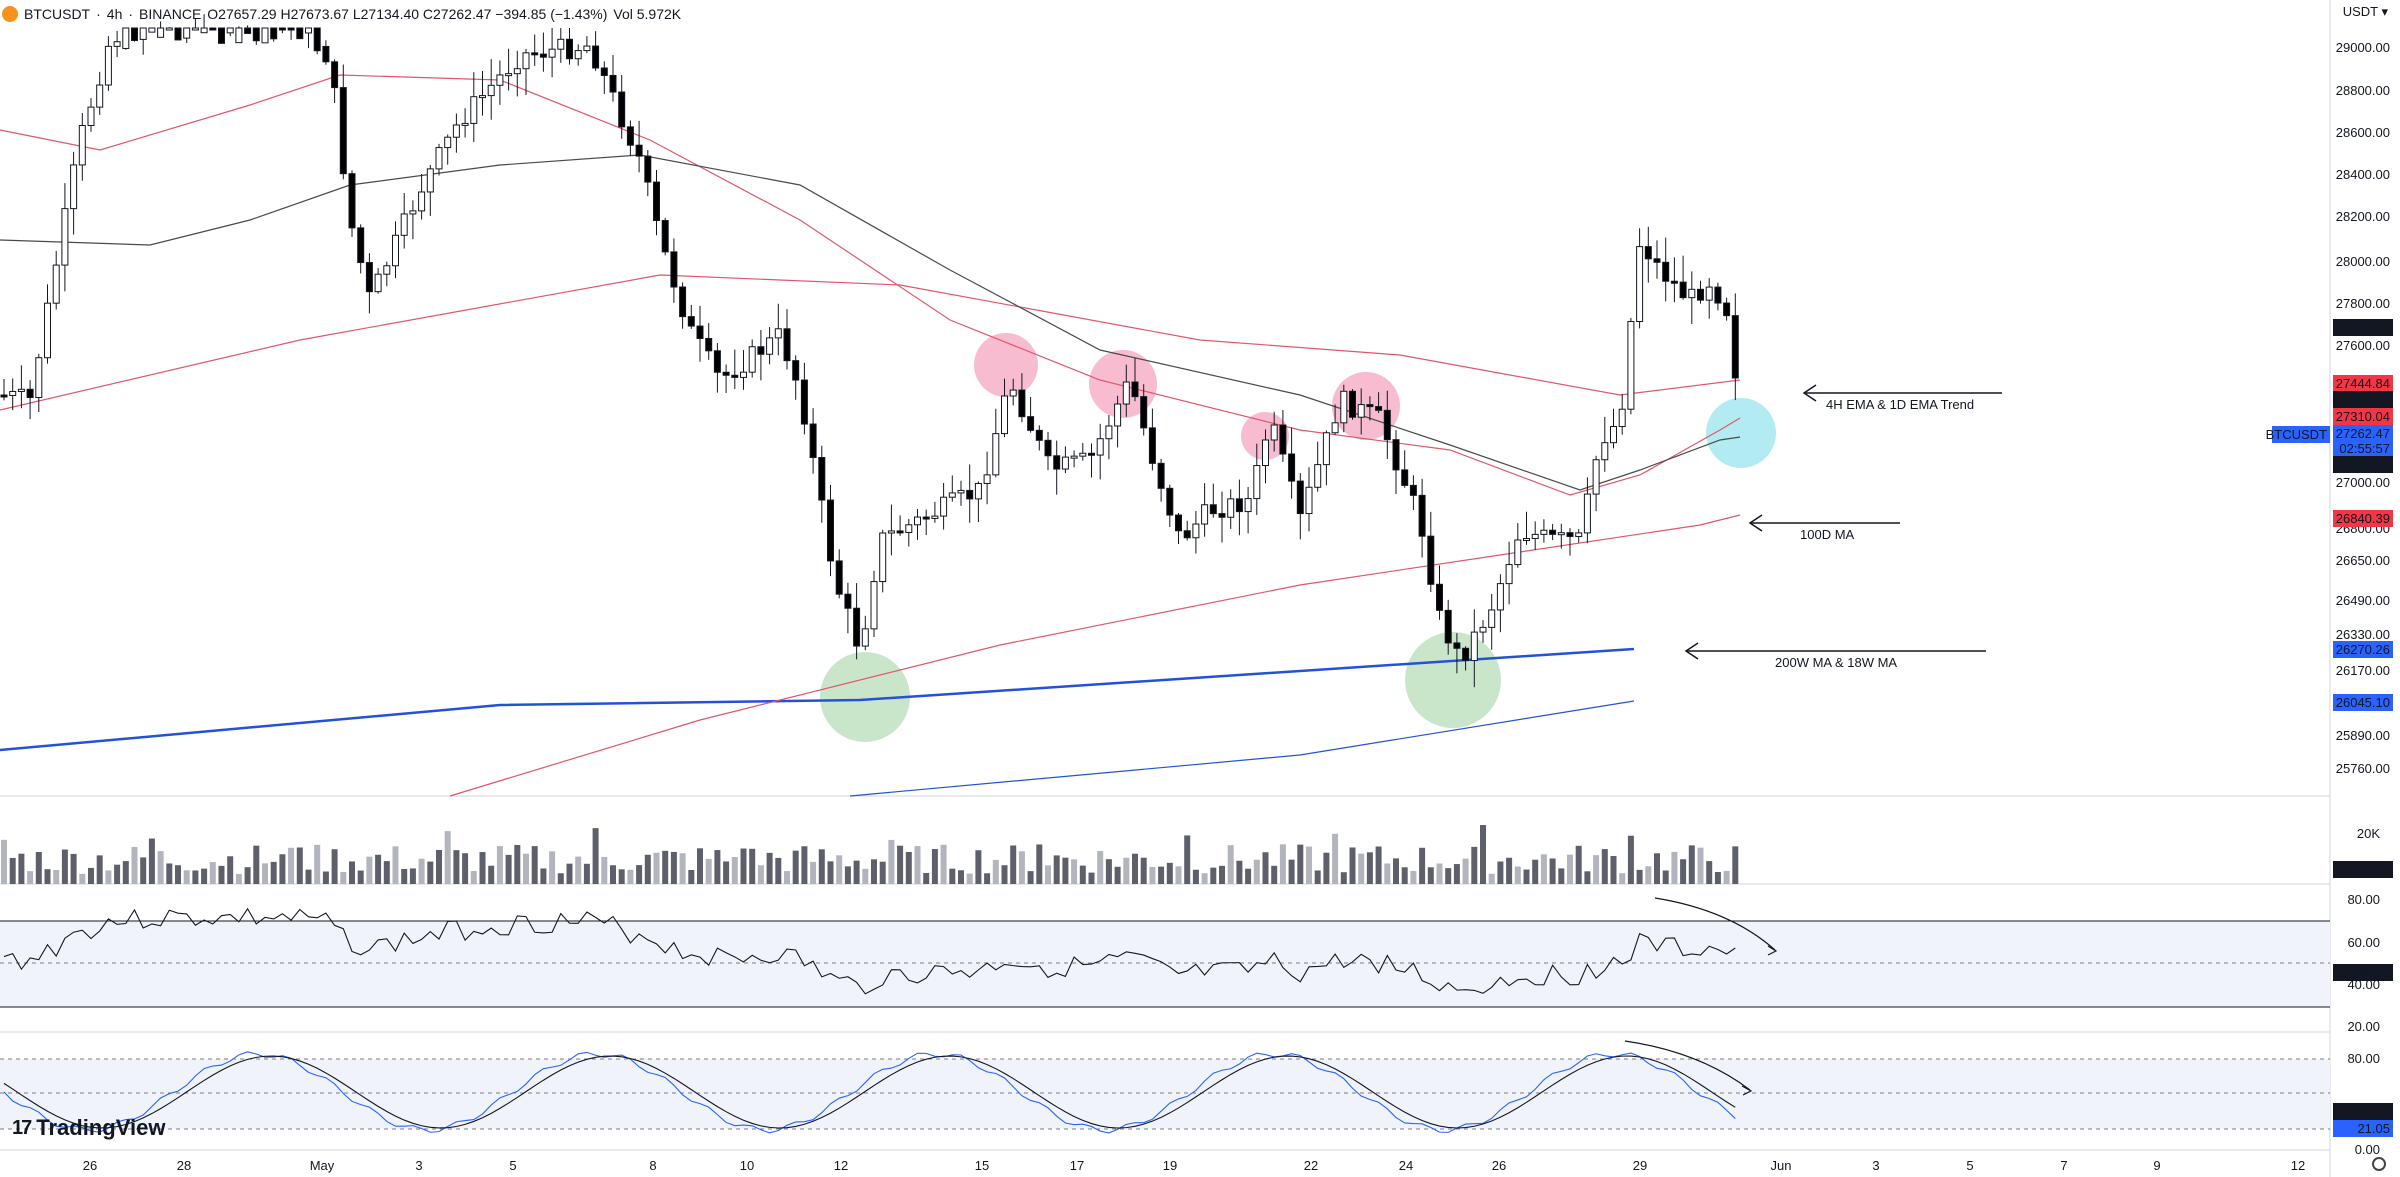 The width and height of the screenshot is (2400, 1177). I want to click on time-tick: 28, so click(184, 1165).